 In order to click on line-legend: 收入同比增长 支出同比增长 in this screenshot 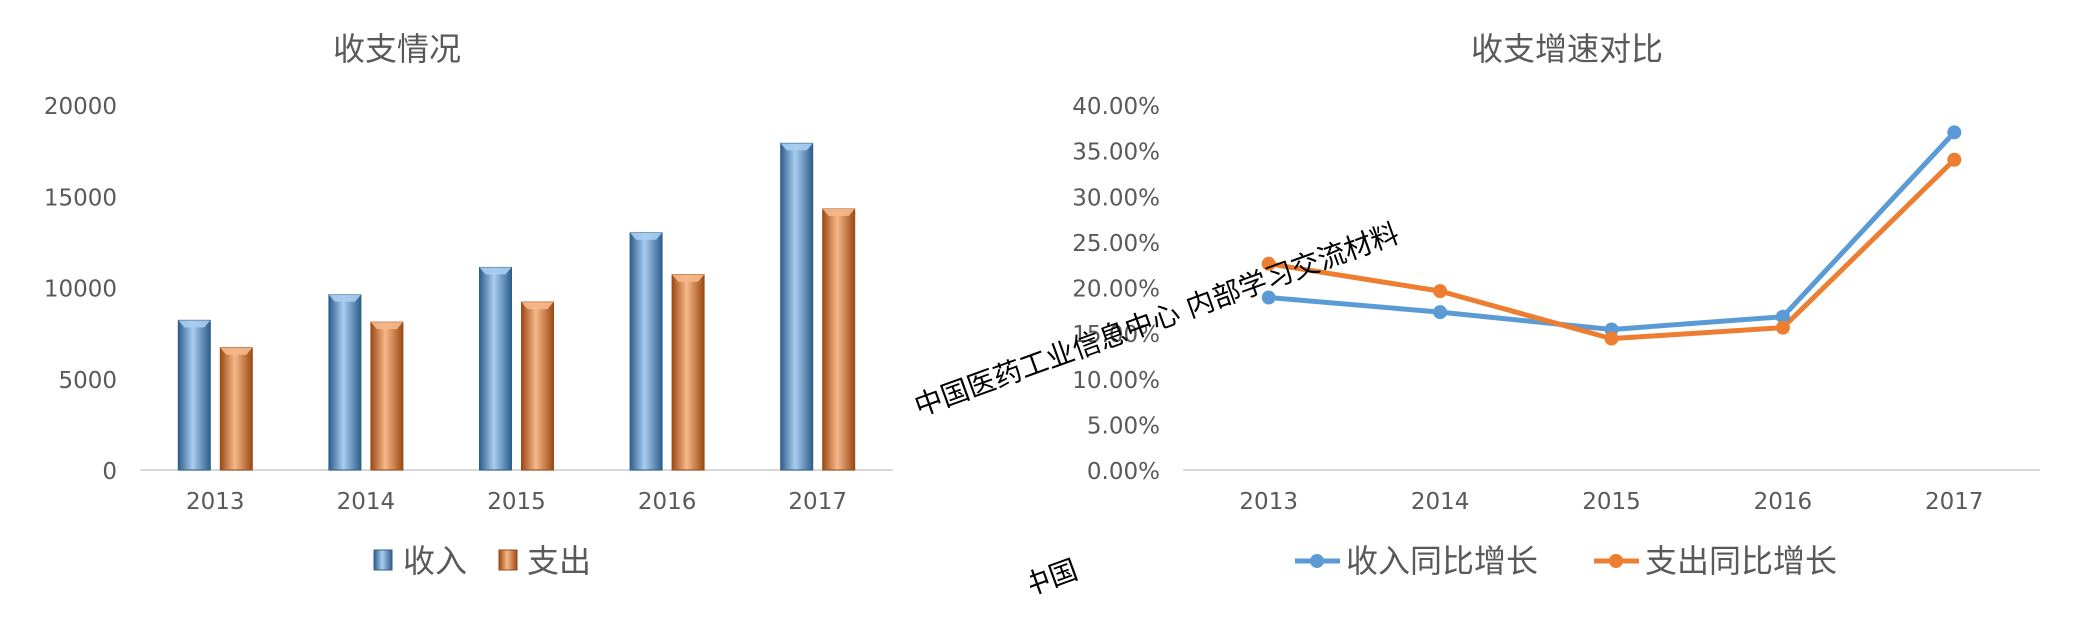, I will do `click(1566, 561)`.